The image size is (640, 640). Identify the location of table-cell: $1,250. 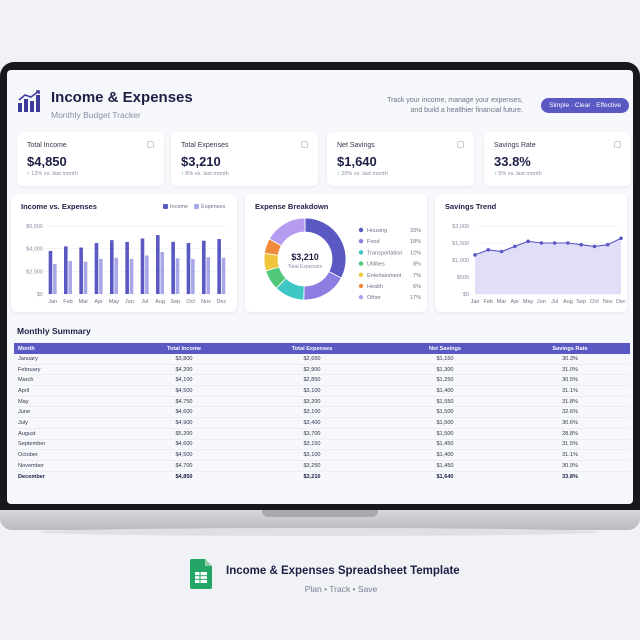
(445, 380).